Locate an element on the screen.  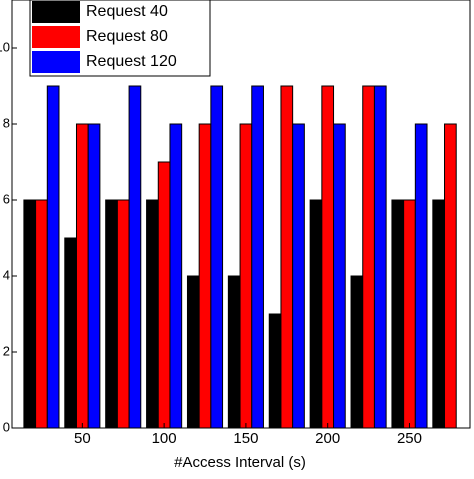
y-tick-label: 2 is located at coordinates (6, 350).